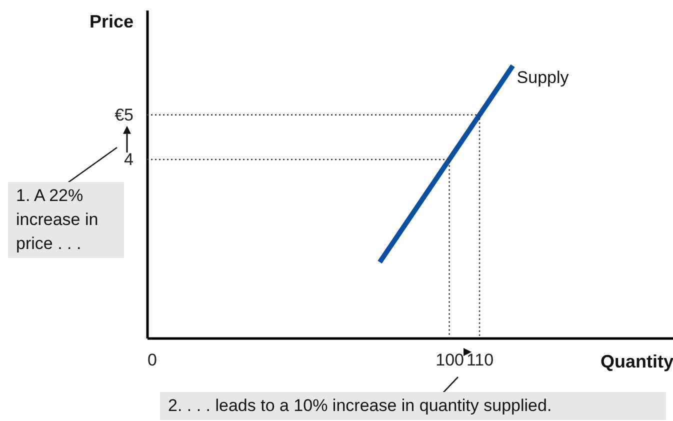  What do you see at coordinates (111, 22) in the screenshot?
I see `y-axis-title: Price` at bounding box center [111, 22].